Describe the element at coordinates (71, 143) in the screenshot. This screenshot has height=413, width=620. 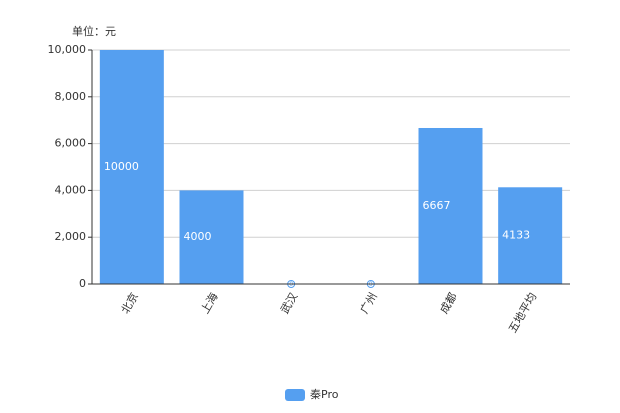
I see `y-tick-label: 6,000` at that location.